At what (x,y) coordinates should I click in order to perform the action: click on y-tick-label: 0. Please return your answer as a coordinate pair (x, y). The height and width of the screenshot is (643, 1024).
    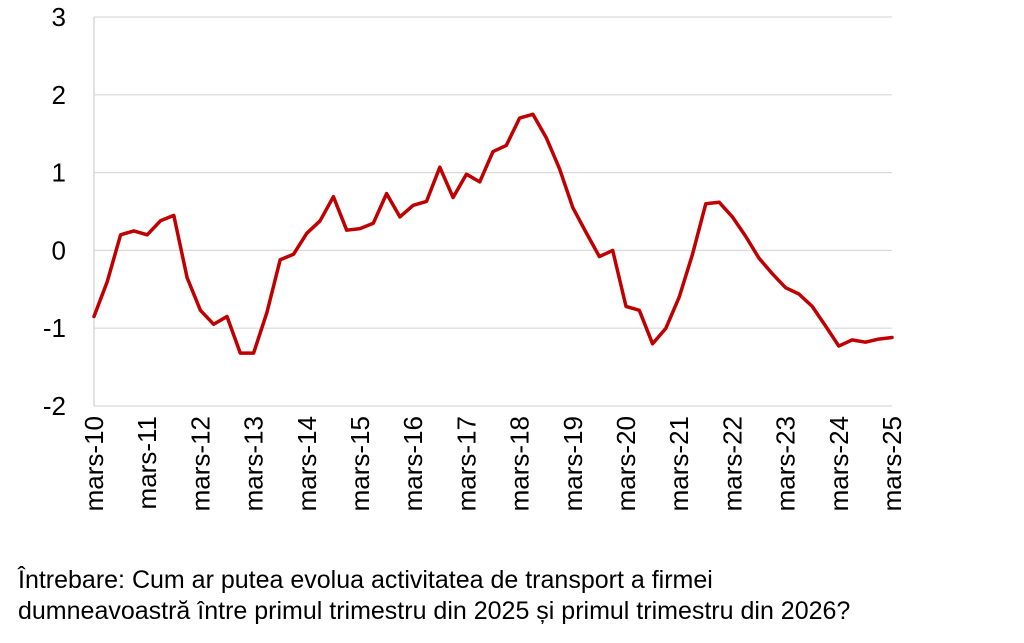
    Looking at the image, I should click on (59, 250).